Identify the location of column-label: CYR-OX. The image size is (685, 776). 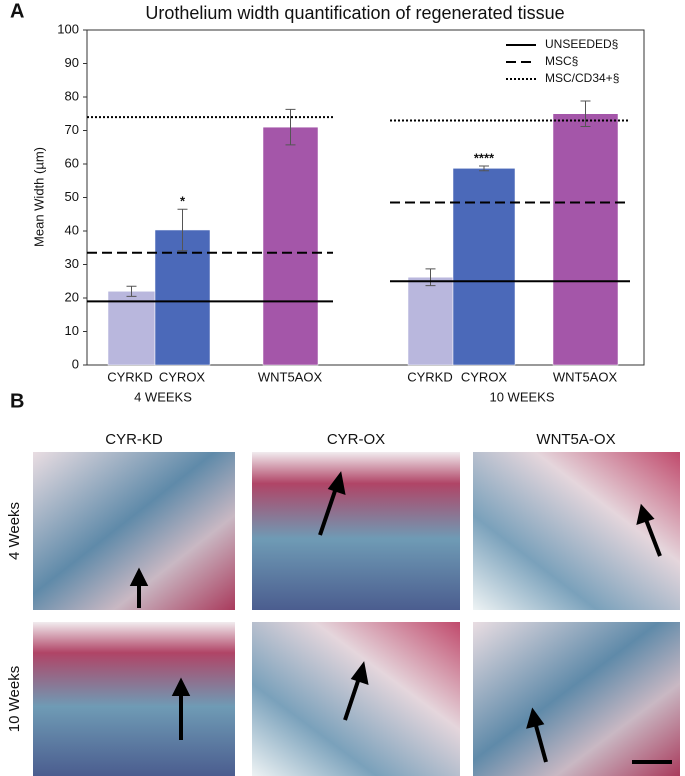
(356, 439).